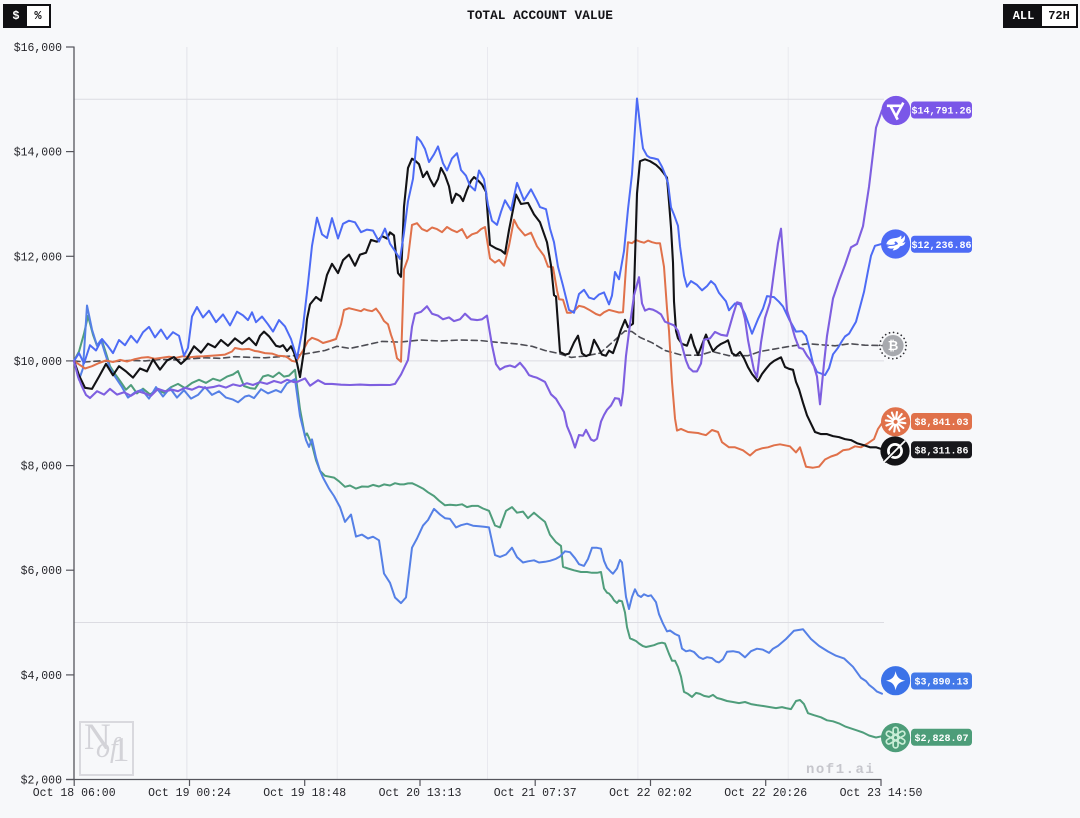 The width and height of the screenshot is (1080, 818). Describe the element at coordinates (38, 257) in the screenshot. I see `svg-text: $12,000` at that location.